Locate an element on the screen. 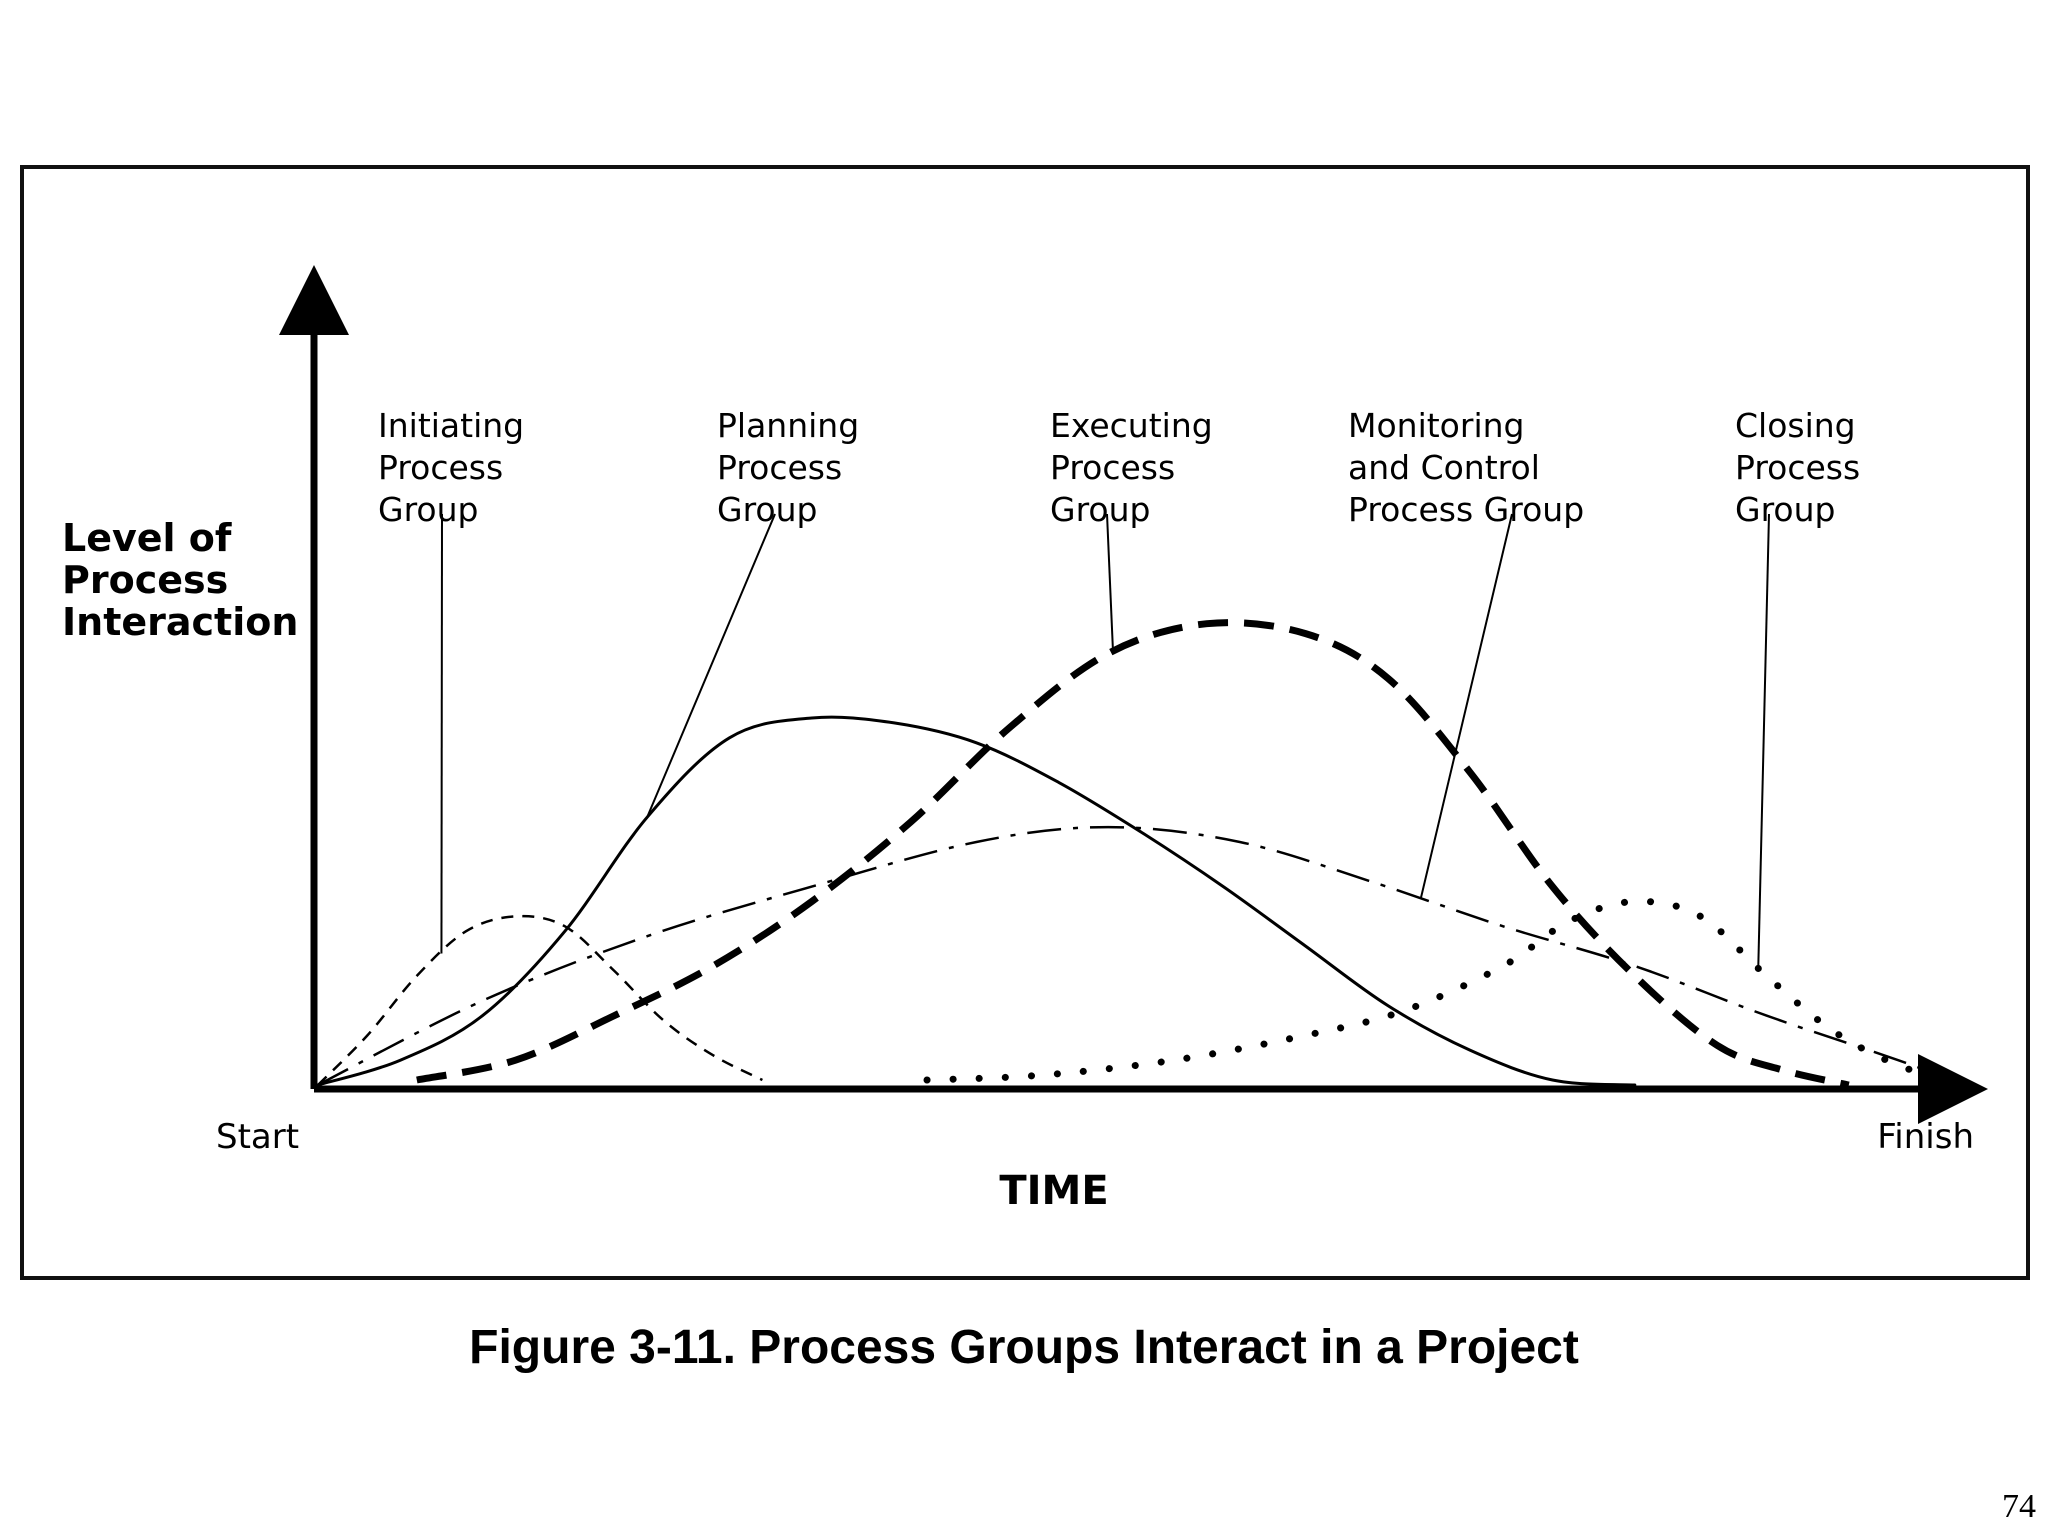 The width and height of the screenshot is (2048, 1536). series-label-line: Closing is located at coordinates (1795, 425).